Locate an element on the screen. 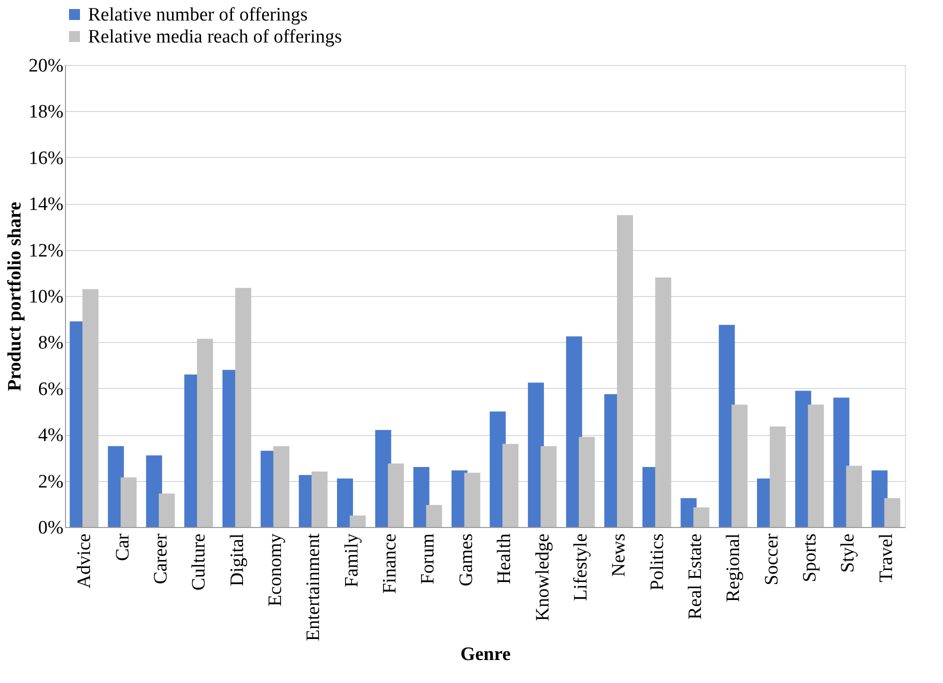 Image resolution: width=943 pixels, height=683 pixels. x-tick-label: Family is located at coordinates (351, 560).